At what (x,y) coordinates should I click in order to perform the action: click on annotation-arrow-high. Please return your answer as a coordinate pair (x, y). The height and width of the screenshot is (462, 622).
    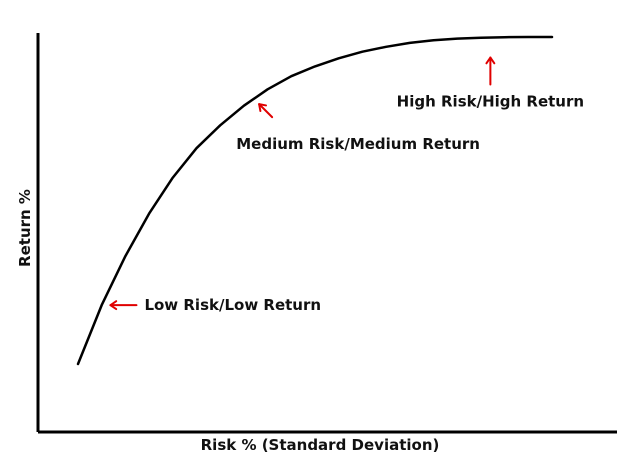
    Looking at the image, I should click on (490, 71).